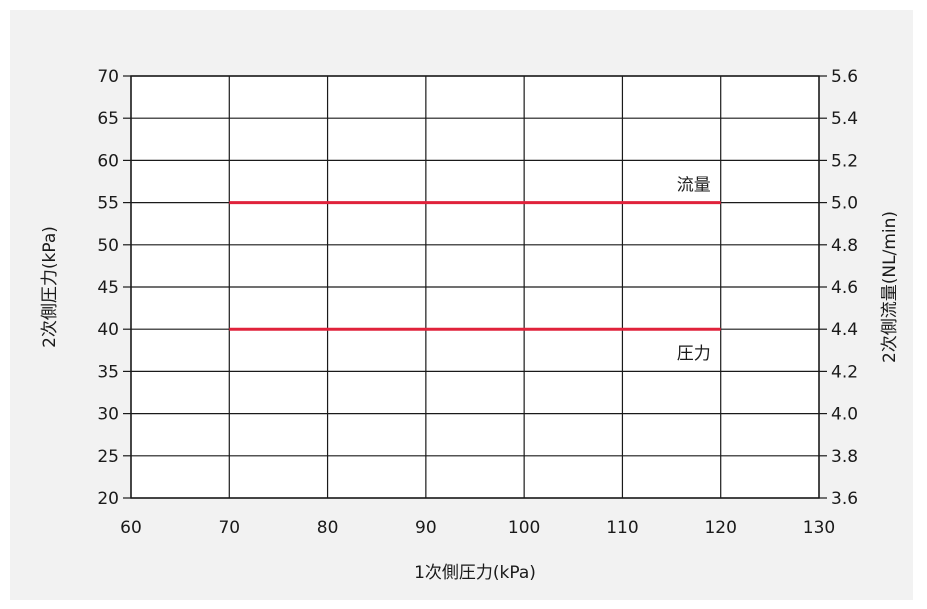 The image size is (927, 609). I want to click on y-left-tick-label: 70, so click(108, 77).